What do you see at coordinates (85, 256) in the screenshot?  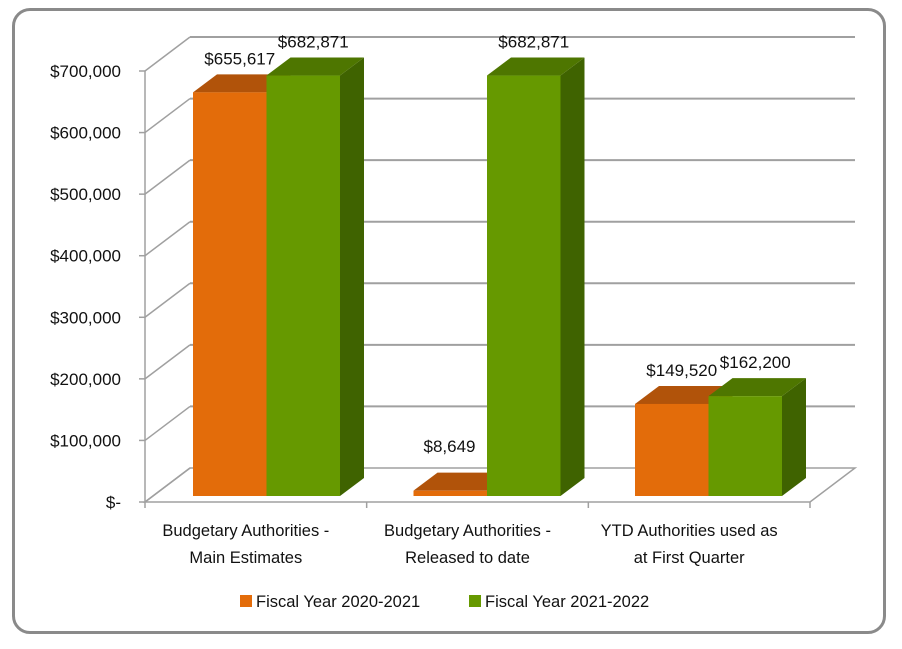 I see `y-tick-label: $400,000` at bounding box center [85, 256].